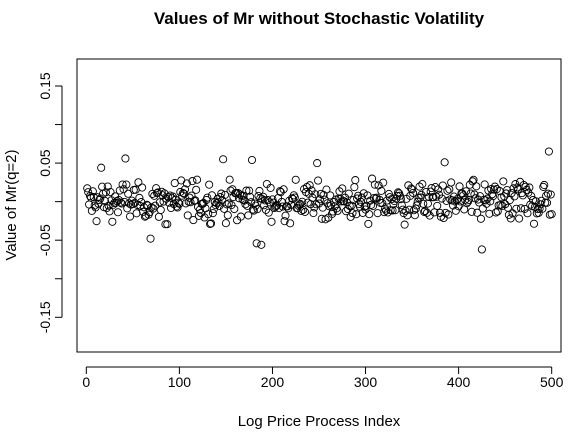  I want to click on y-tick-label: -0.05, so click(45, 240).